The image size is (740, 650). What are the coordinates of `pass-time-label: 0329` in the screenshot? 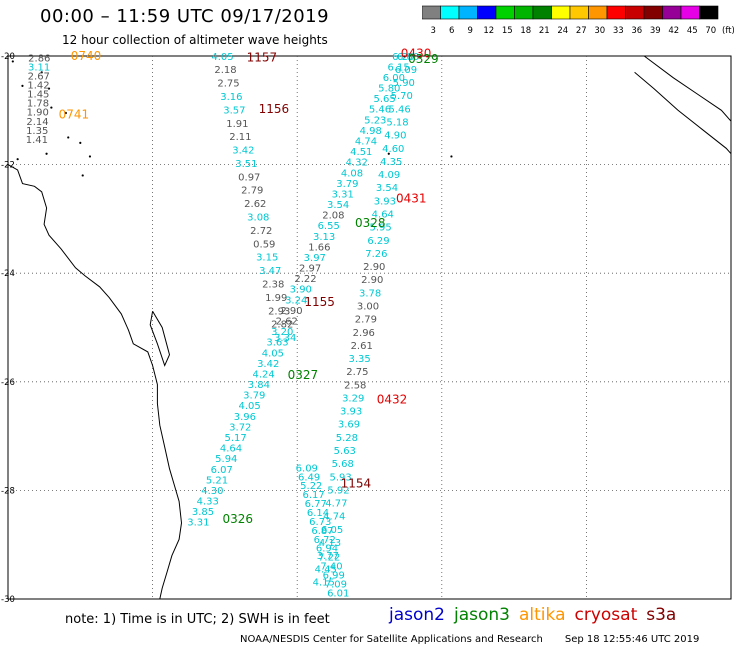 It's located at (423, 59).